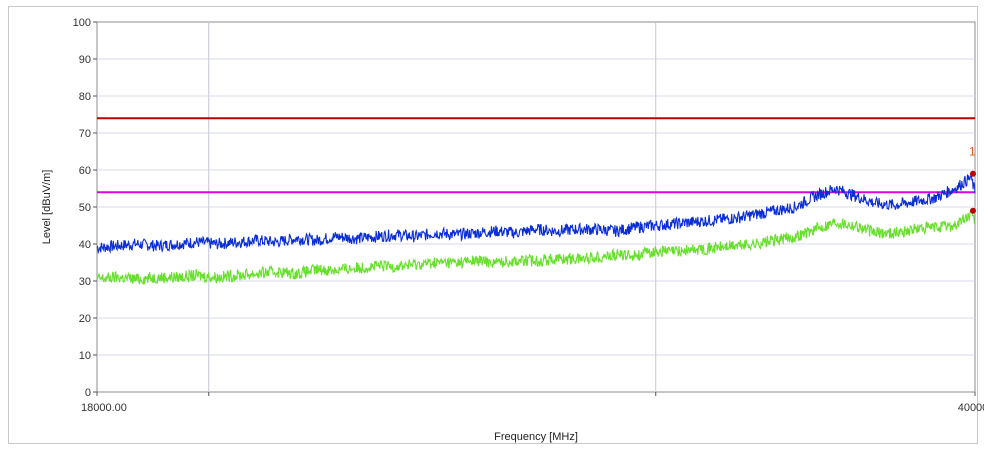 This screenshot has height=449, width=984. I want to click on x-axis-title: Frequency [MHz], so click(536, 437).